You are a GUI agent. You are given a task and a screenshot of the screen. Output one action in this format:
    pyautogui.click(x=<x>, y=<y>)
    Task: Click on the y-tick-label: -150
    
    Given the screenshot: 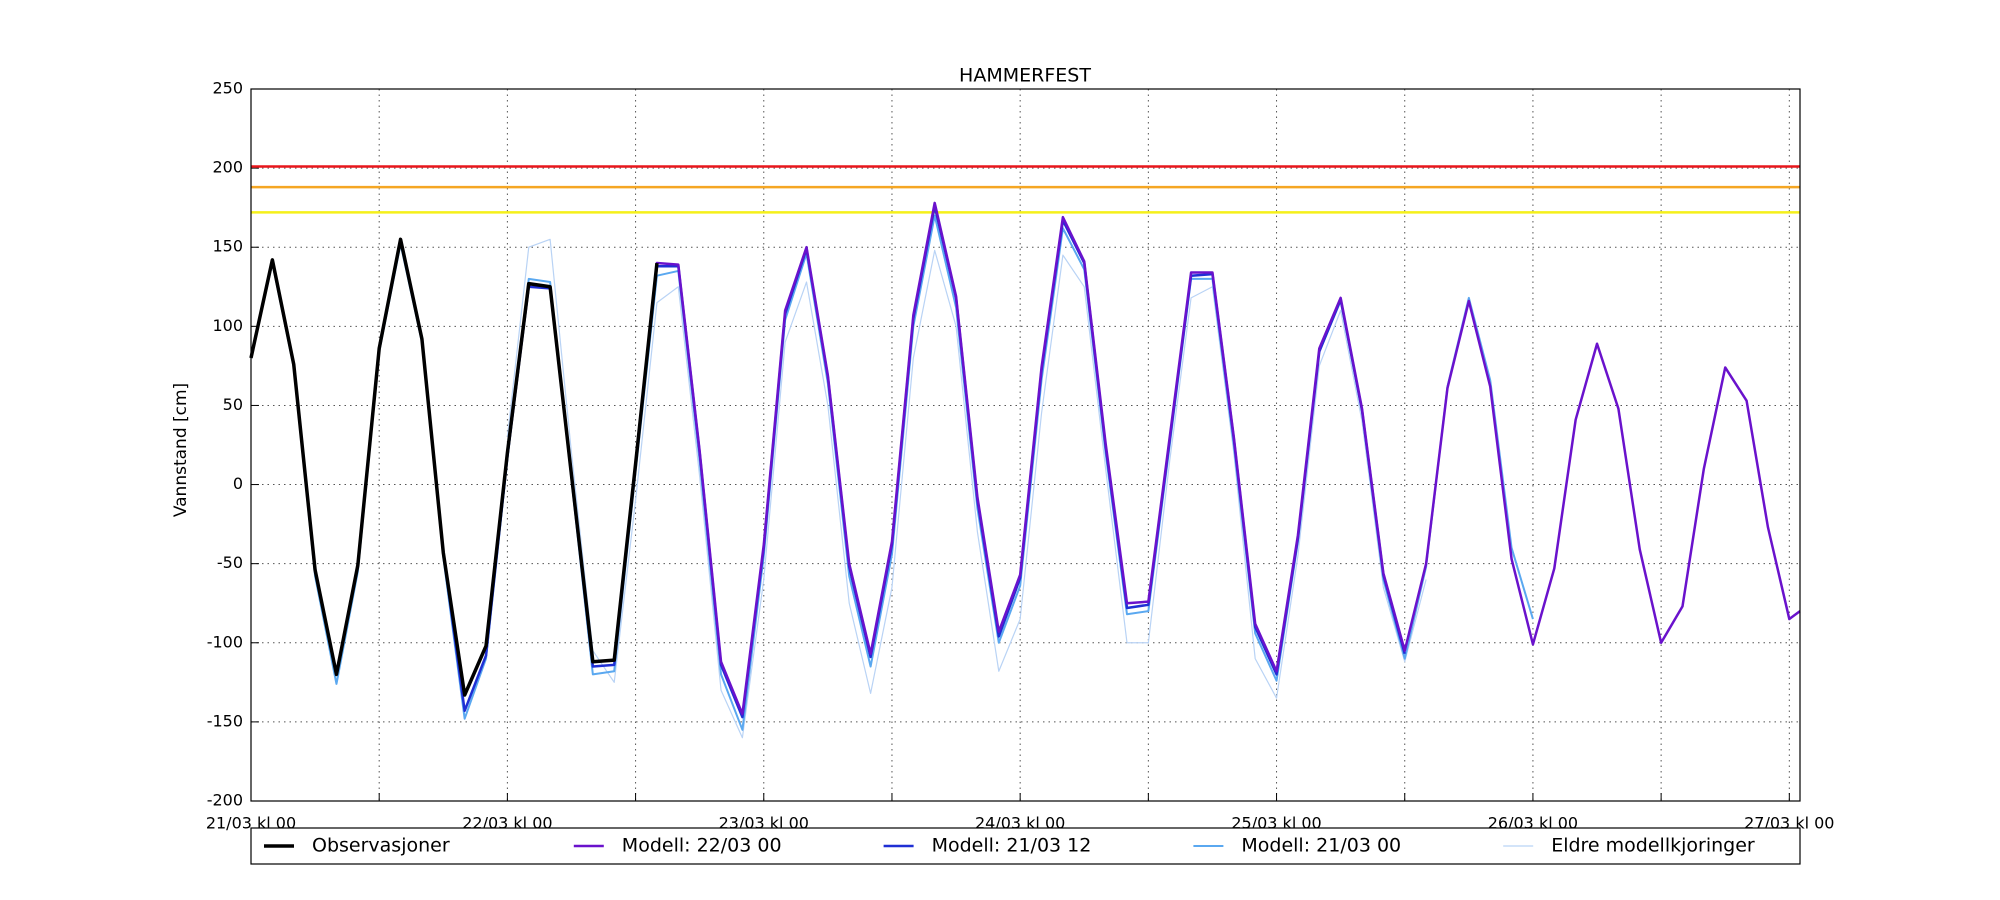 What is the action you would take?
    pyautogui.click(x=225, y=720)
    